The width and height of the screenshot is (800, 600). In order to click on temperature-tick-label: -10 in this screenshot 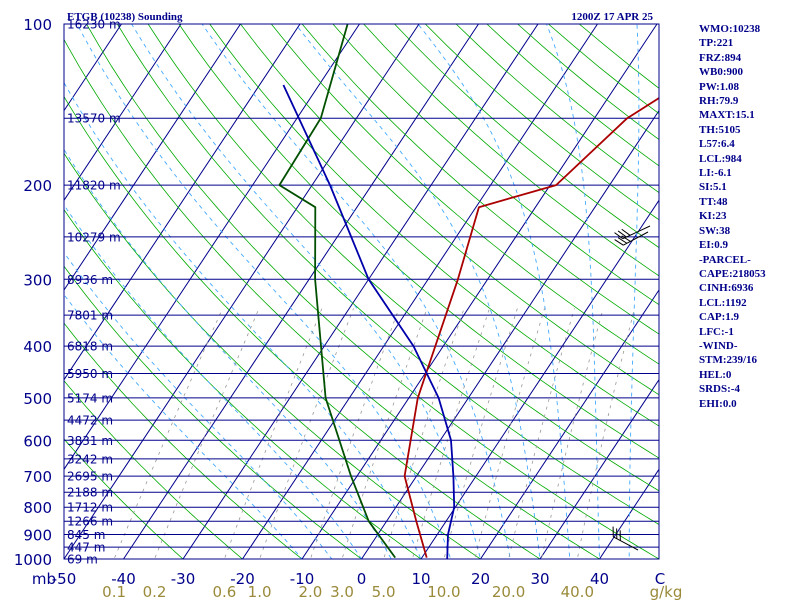, I will do `click(302, 579)`.